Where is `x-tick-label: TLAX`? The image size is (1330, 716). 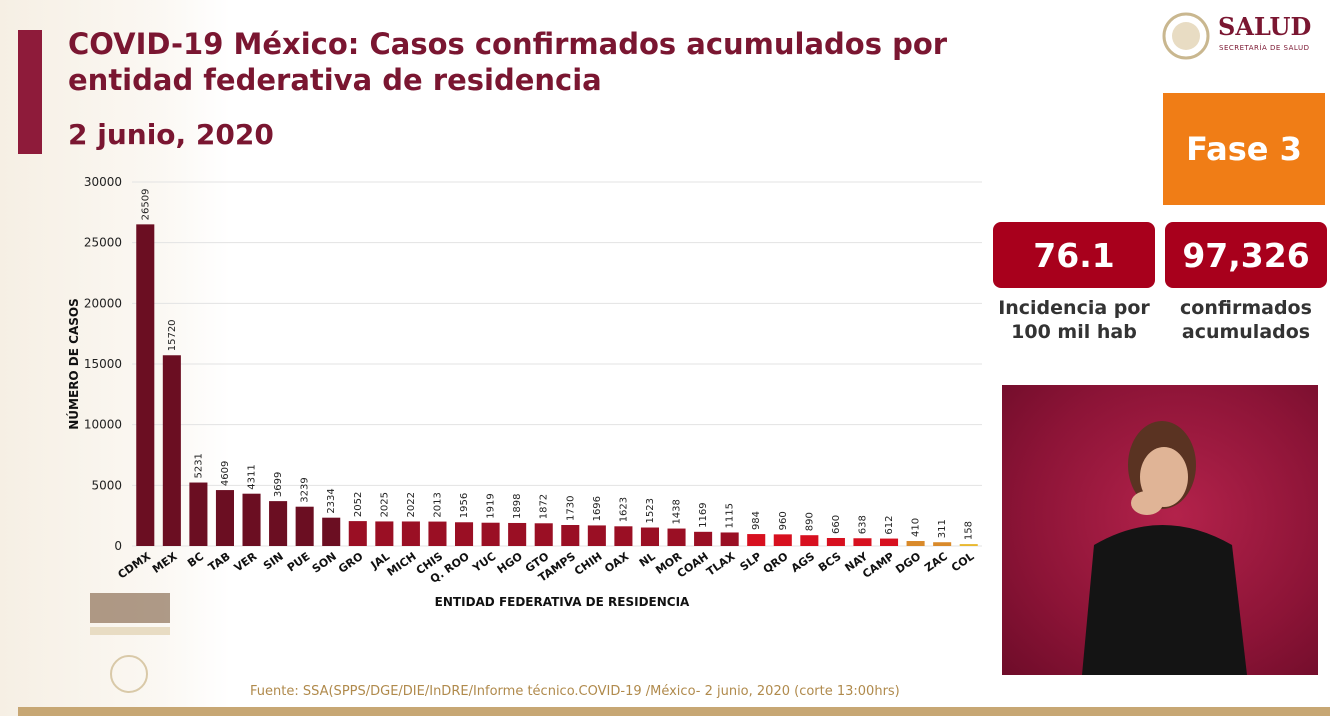 x-tick-label: TLAX is located at coordinates (721, 564).